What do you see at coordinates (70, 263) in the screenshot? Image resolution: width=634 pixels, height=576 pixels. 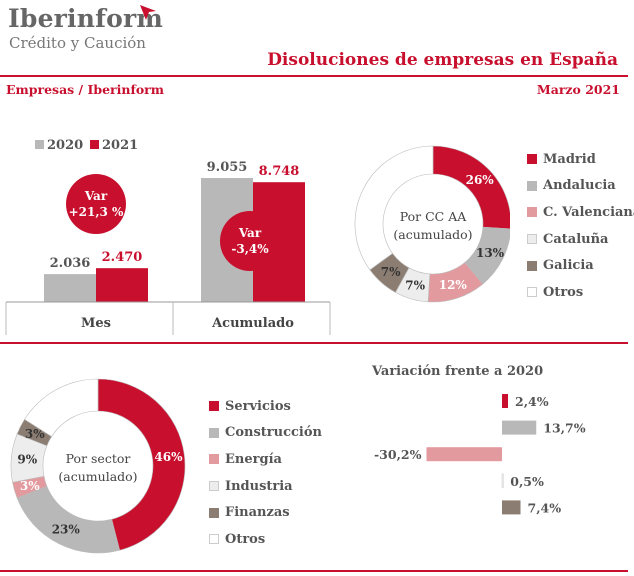 I see `bar-value-label: 2.036` at bounding box center [70, 263].